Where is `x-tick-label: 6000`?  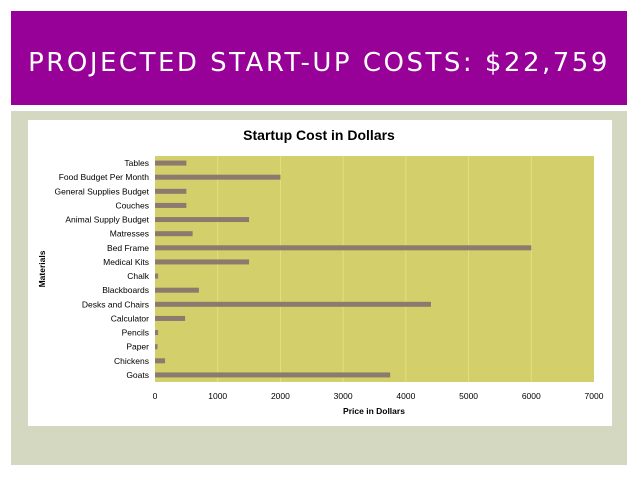 x-tick-label: 6000 is located at coordinates (531, 396).